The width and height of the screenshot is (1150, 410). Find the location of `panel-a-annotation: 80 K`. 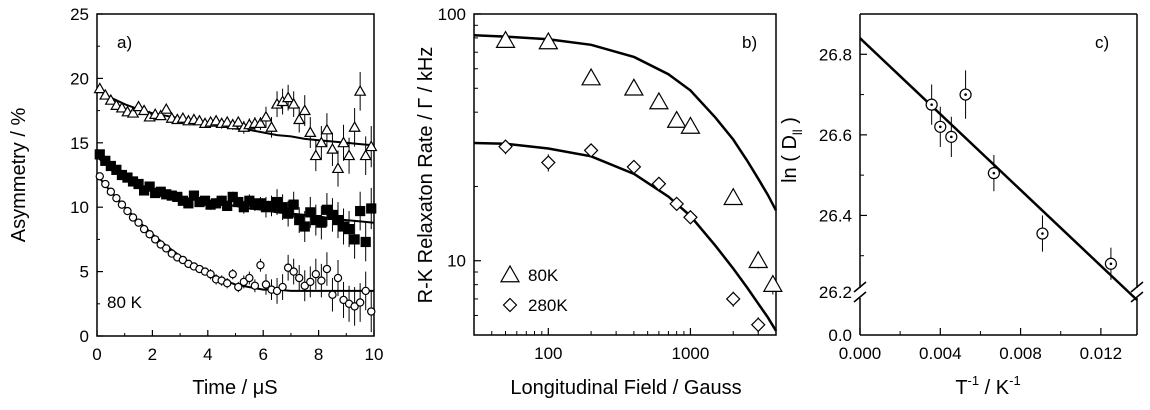

panel-a-annotation: 80 K is located at coordinates (125, 302).